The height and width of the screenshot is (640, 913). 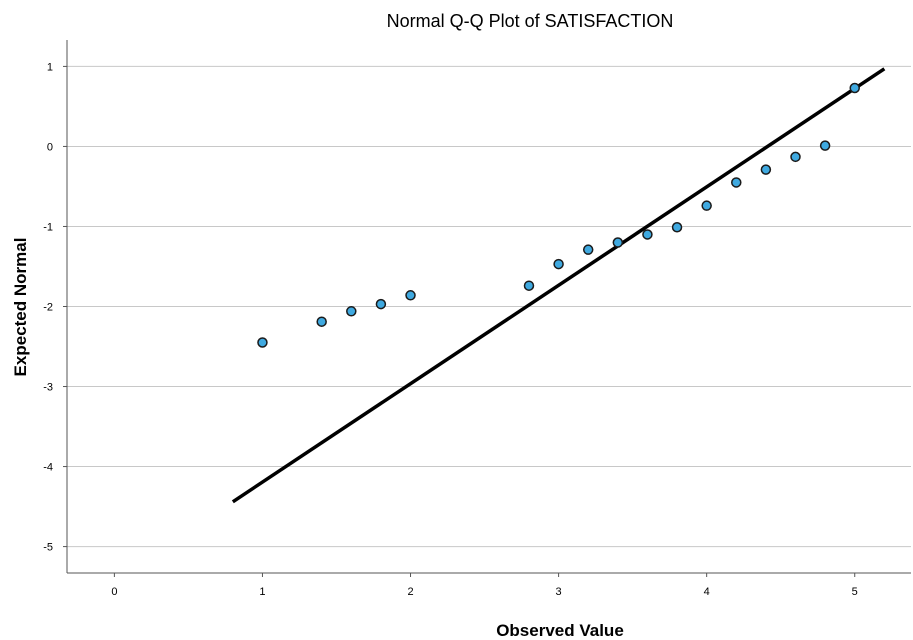 What do you see at coordinates (855, 592) in the screenshot?
I see `x-tick-label: 5` at bounding box center [855, 592].